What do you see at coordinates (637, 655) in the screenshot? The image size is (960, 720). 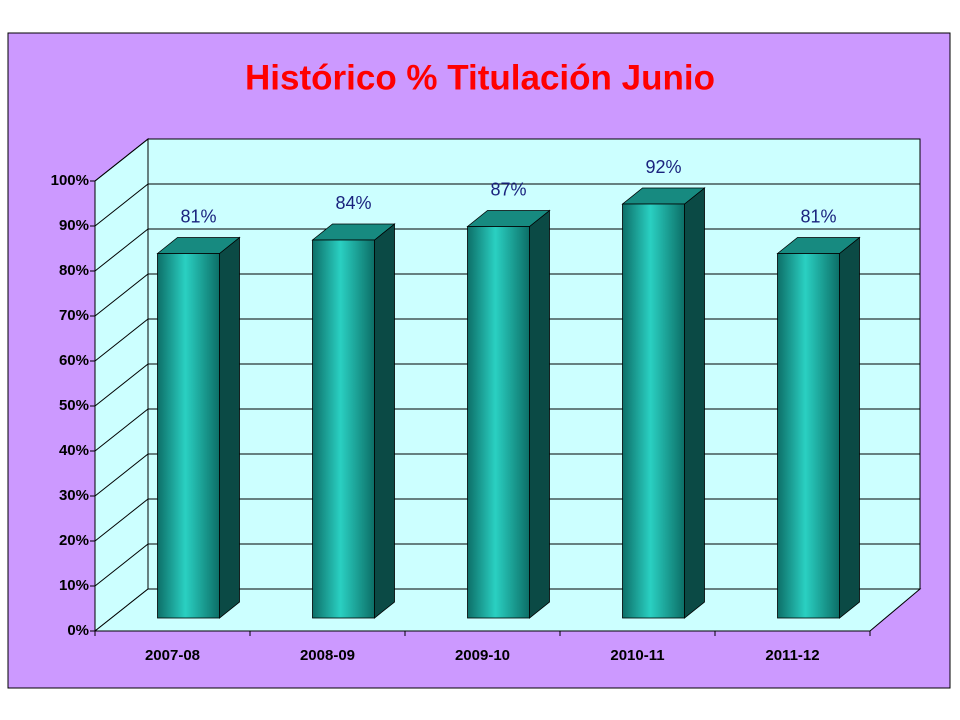 I see `x-tick-label: 2010-11` at bounding box center [637, 655].